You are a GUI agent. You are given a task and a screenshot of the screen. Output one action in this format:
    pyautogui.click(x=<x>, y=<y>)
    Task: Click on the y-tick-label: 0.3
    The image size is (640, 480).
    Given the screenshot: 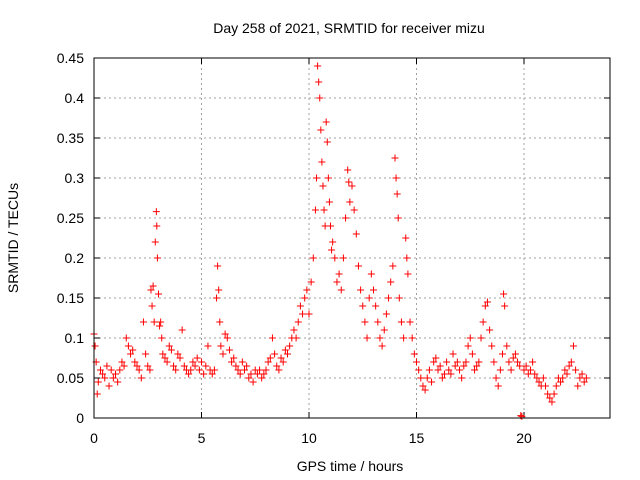 What is the action you would take?
    pyautogui.click(x=75, y=178)
    